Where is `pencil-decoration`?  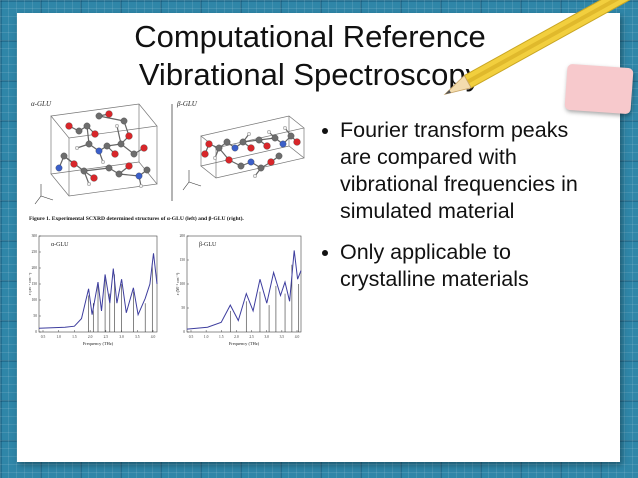
pencil-decoration is located at coordinates (540, 48).